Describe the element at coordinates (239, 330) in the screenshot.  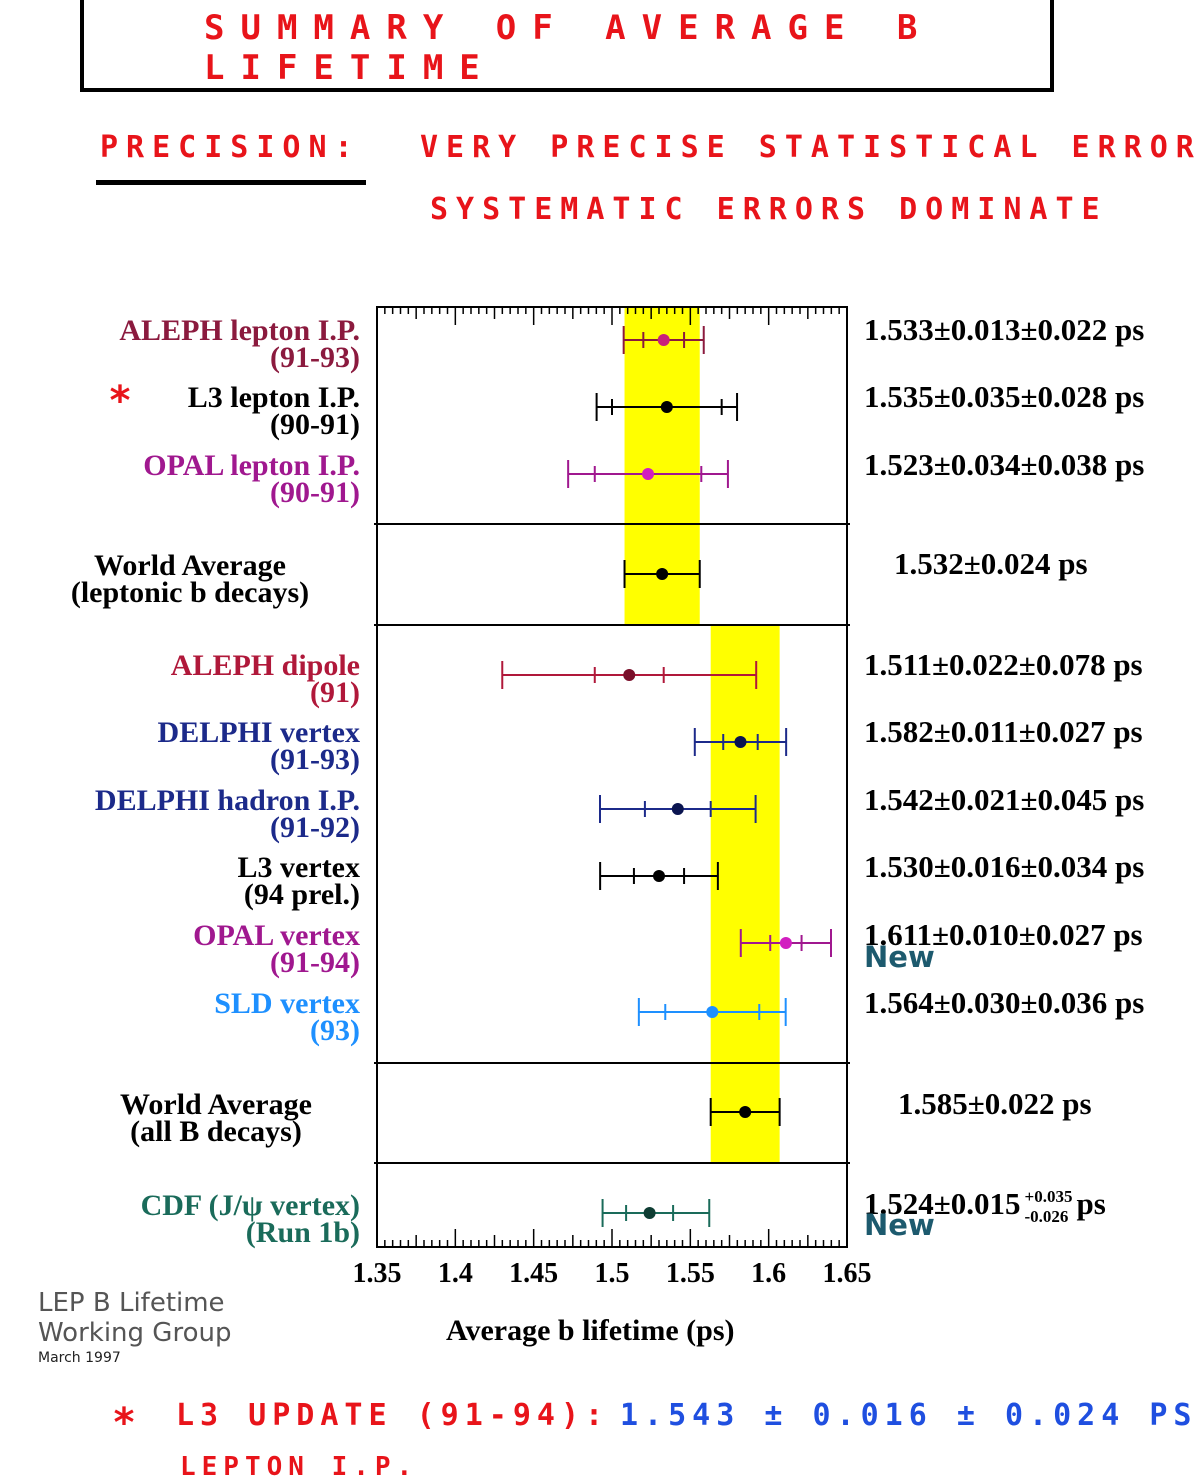
I see `label-line1: ALEPH lepton I.P.` at that location.